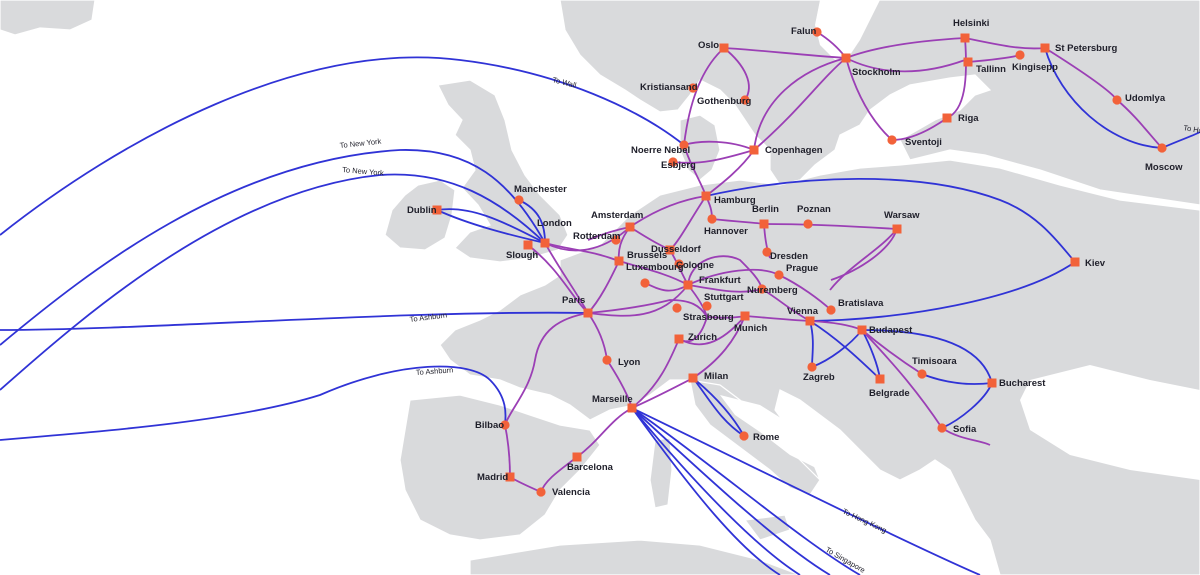  Describe the element at coordinates (764, 224) in the screenshot. I see `node-berlin` at that location.